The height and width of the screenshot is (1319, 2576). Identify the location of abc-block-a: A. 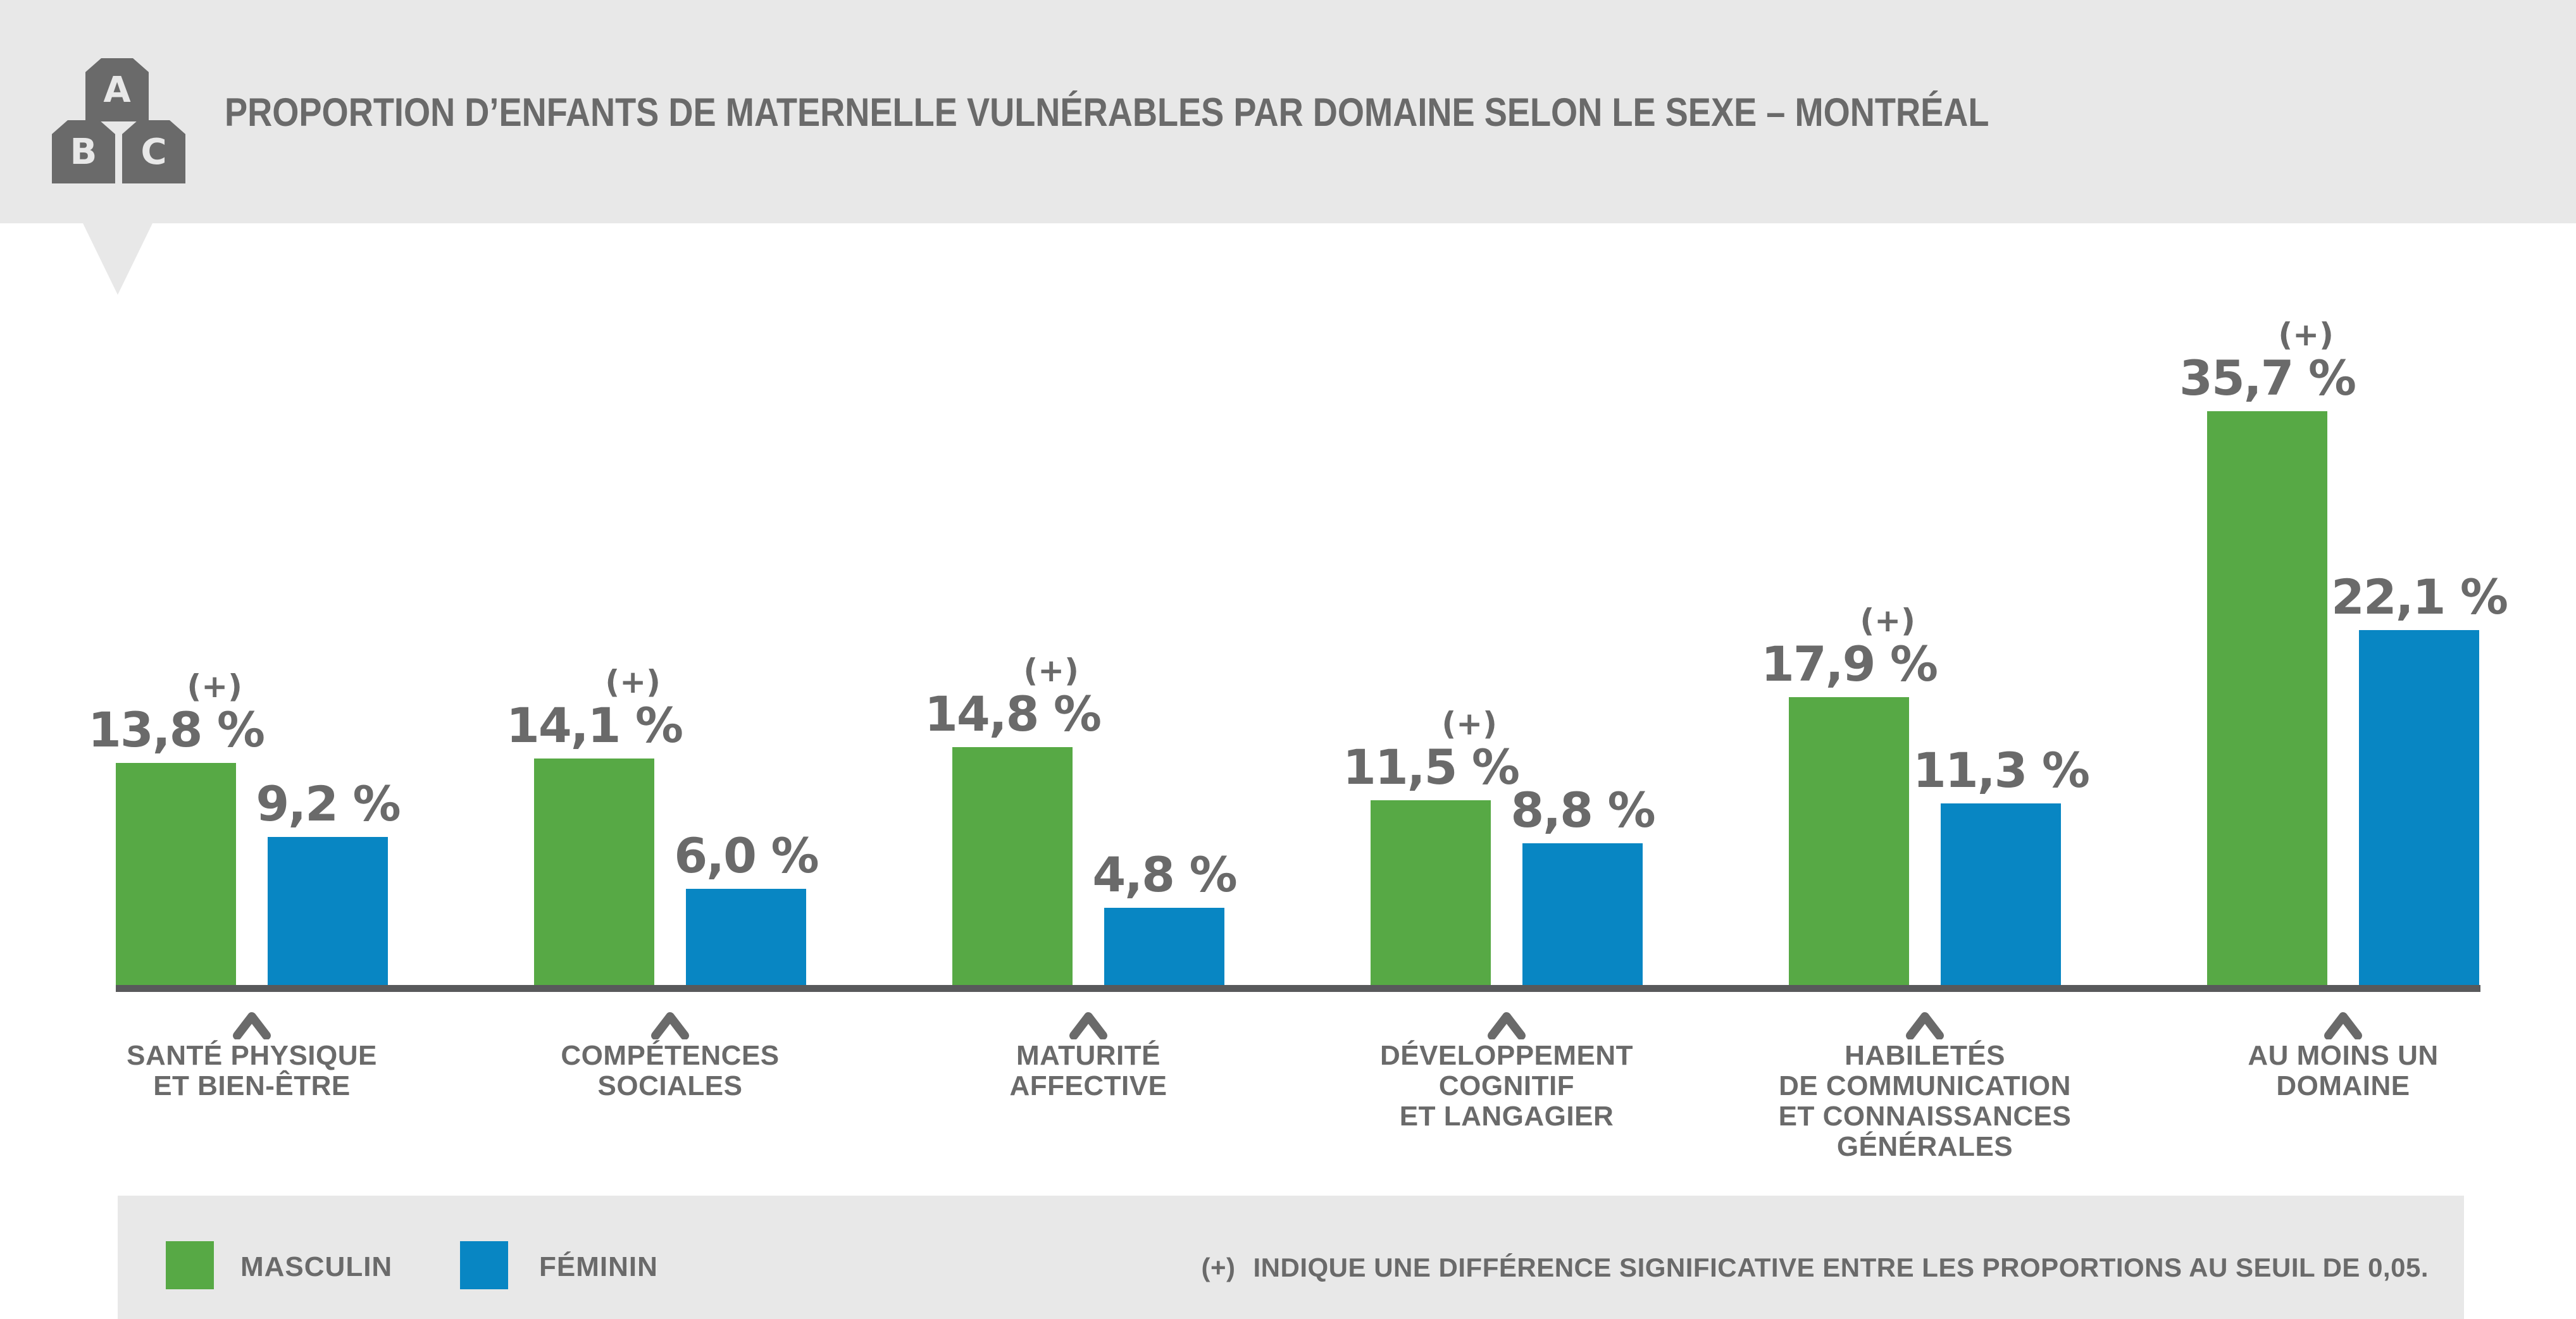
(117, 89).